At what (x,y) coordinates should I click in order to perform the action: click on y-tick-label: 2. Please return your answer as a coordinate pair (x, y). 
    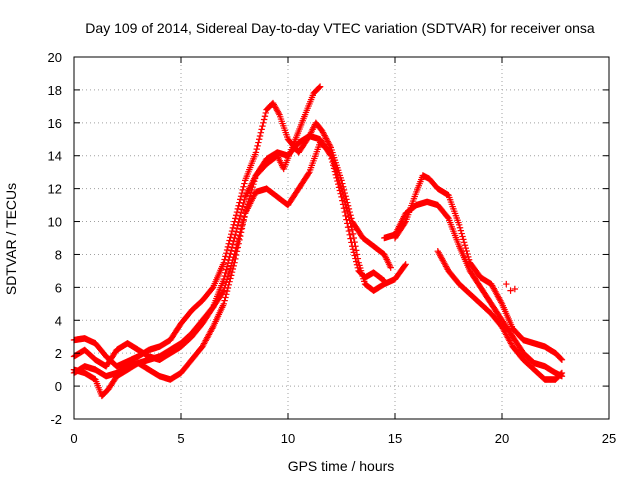
    Looking at the image, I should click on (58, 353).